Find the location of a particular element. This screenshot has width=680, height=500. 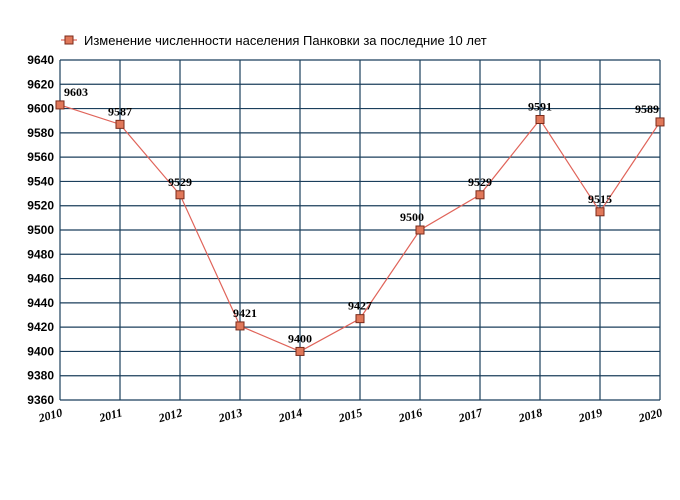

x-tick-label: 2010 is located at coordinates (50, 415).